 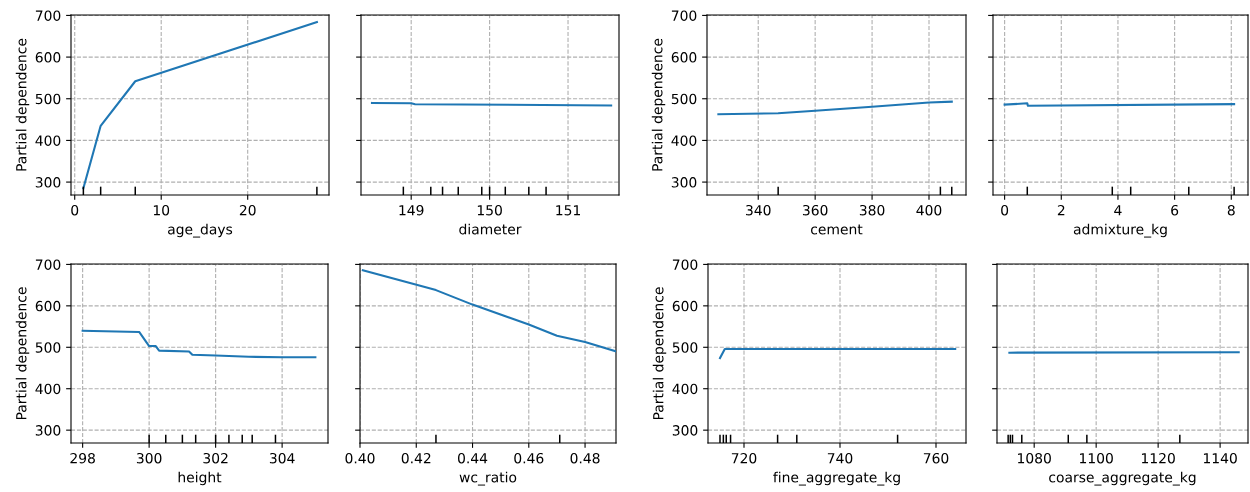 I want to click on x-tick-label: 360, so click(x=815, y=210).